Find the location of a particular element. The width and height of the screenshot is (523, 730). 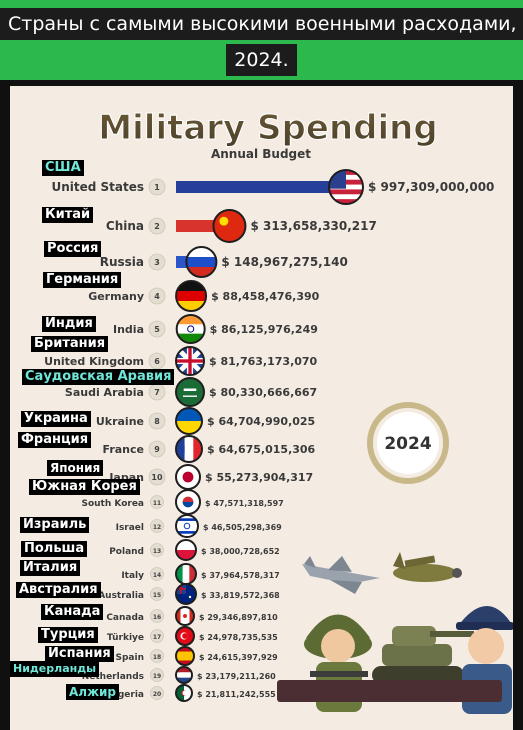

bar-row: Germany 4 $ 88,458,476,390 is located at coordinates (204, 296).